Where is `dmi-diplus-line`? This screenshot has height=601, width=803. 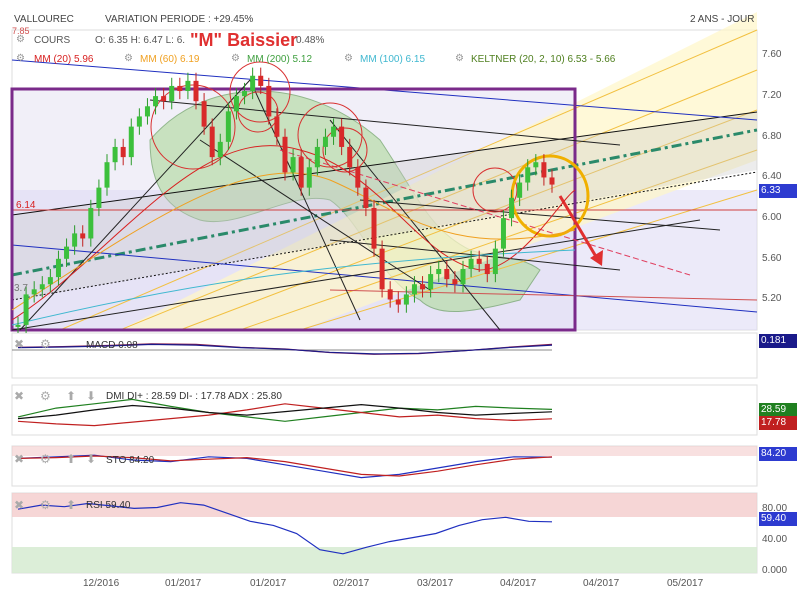 dmi-diplus-line is located at coordinates (285, 410).